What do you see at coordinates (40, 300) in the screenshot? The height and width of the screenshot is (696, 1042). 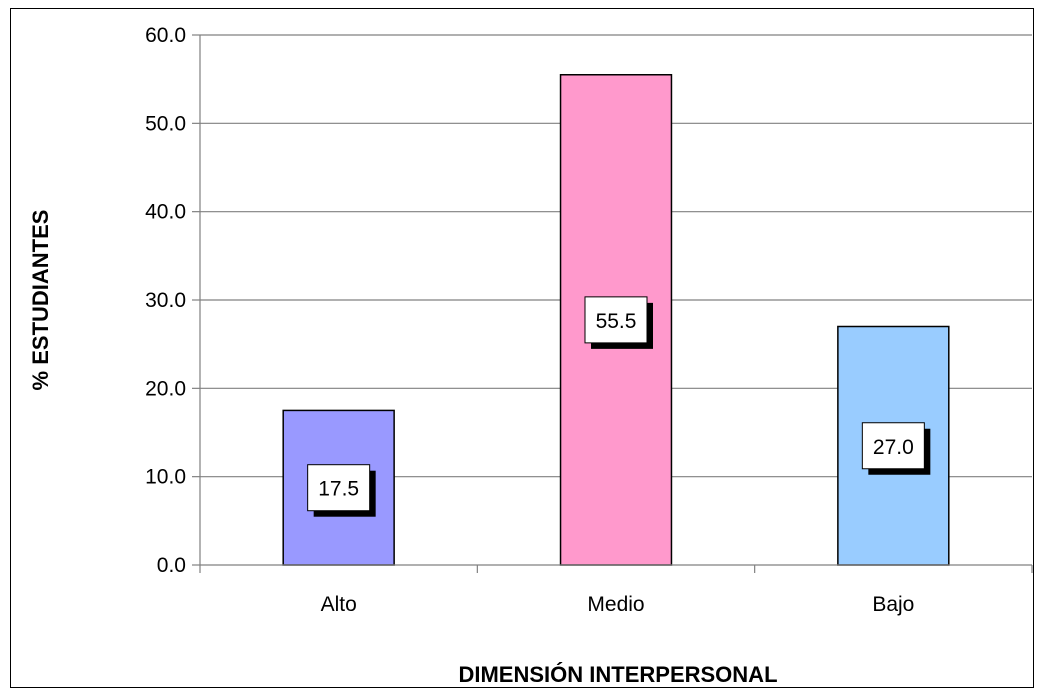 I see `y-axis-title: % ESTUDIANTES` at bounding box center [40, 300].